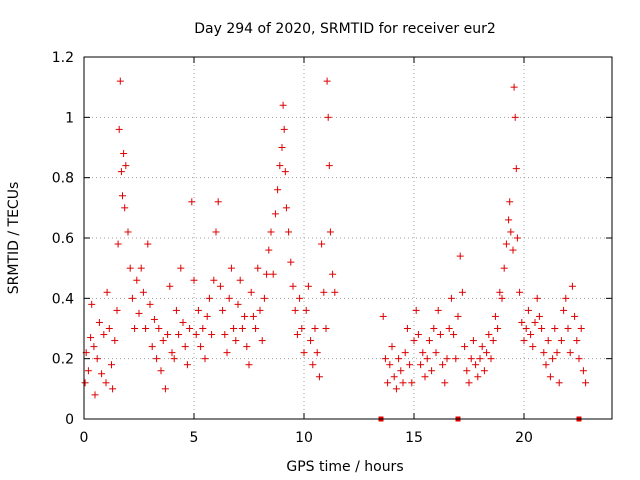 This screenshot has height=480, width=640. I want to click on y-tick-label: 0.2, so click(63, 360).